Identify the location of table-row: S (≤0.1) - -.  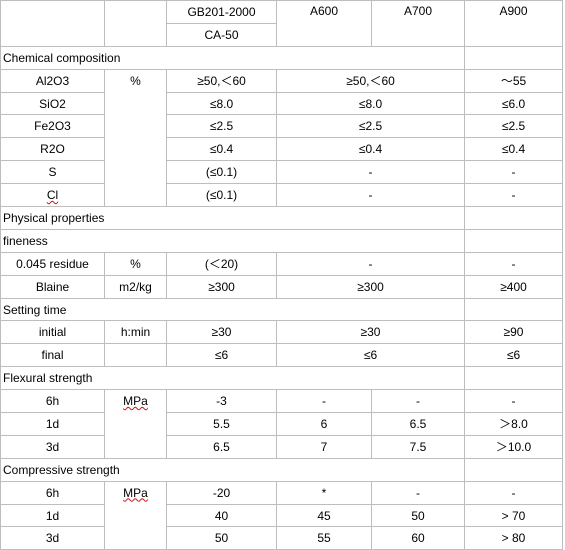
(281, 172).